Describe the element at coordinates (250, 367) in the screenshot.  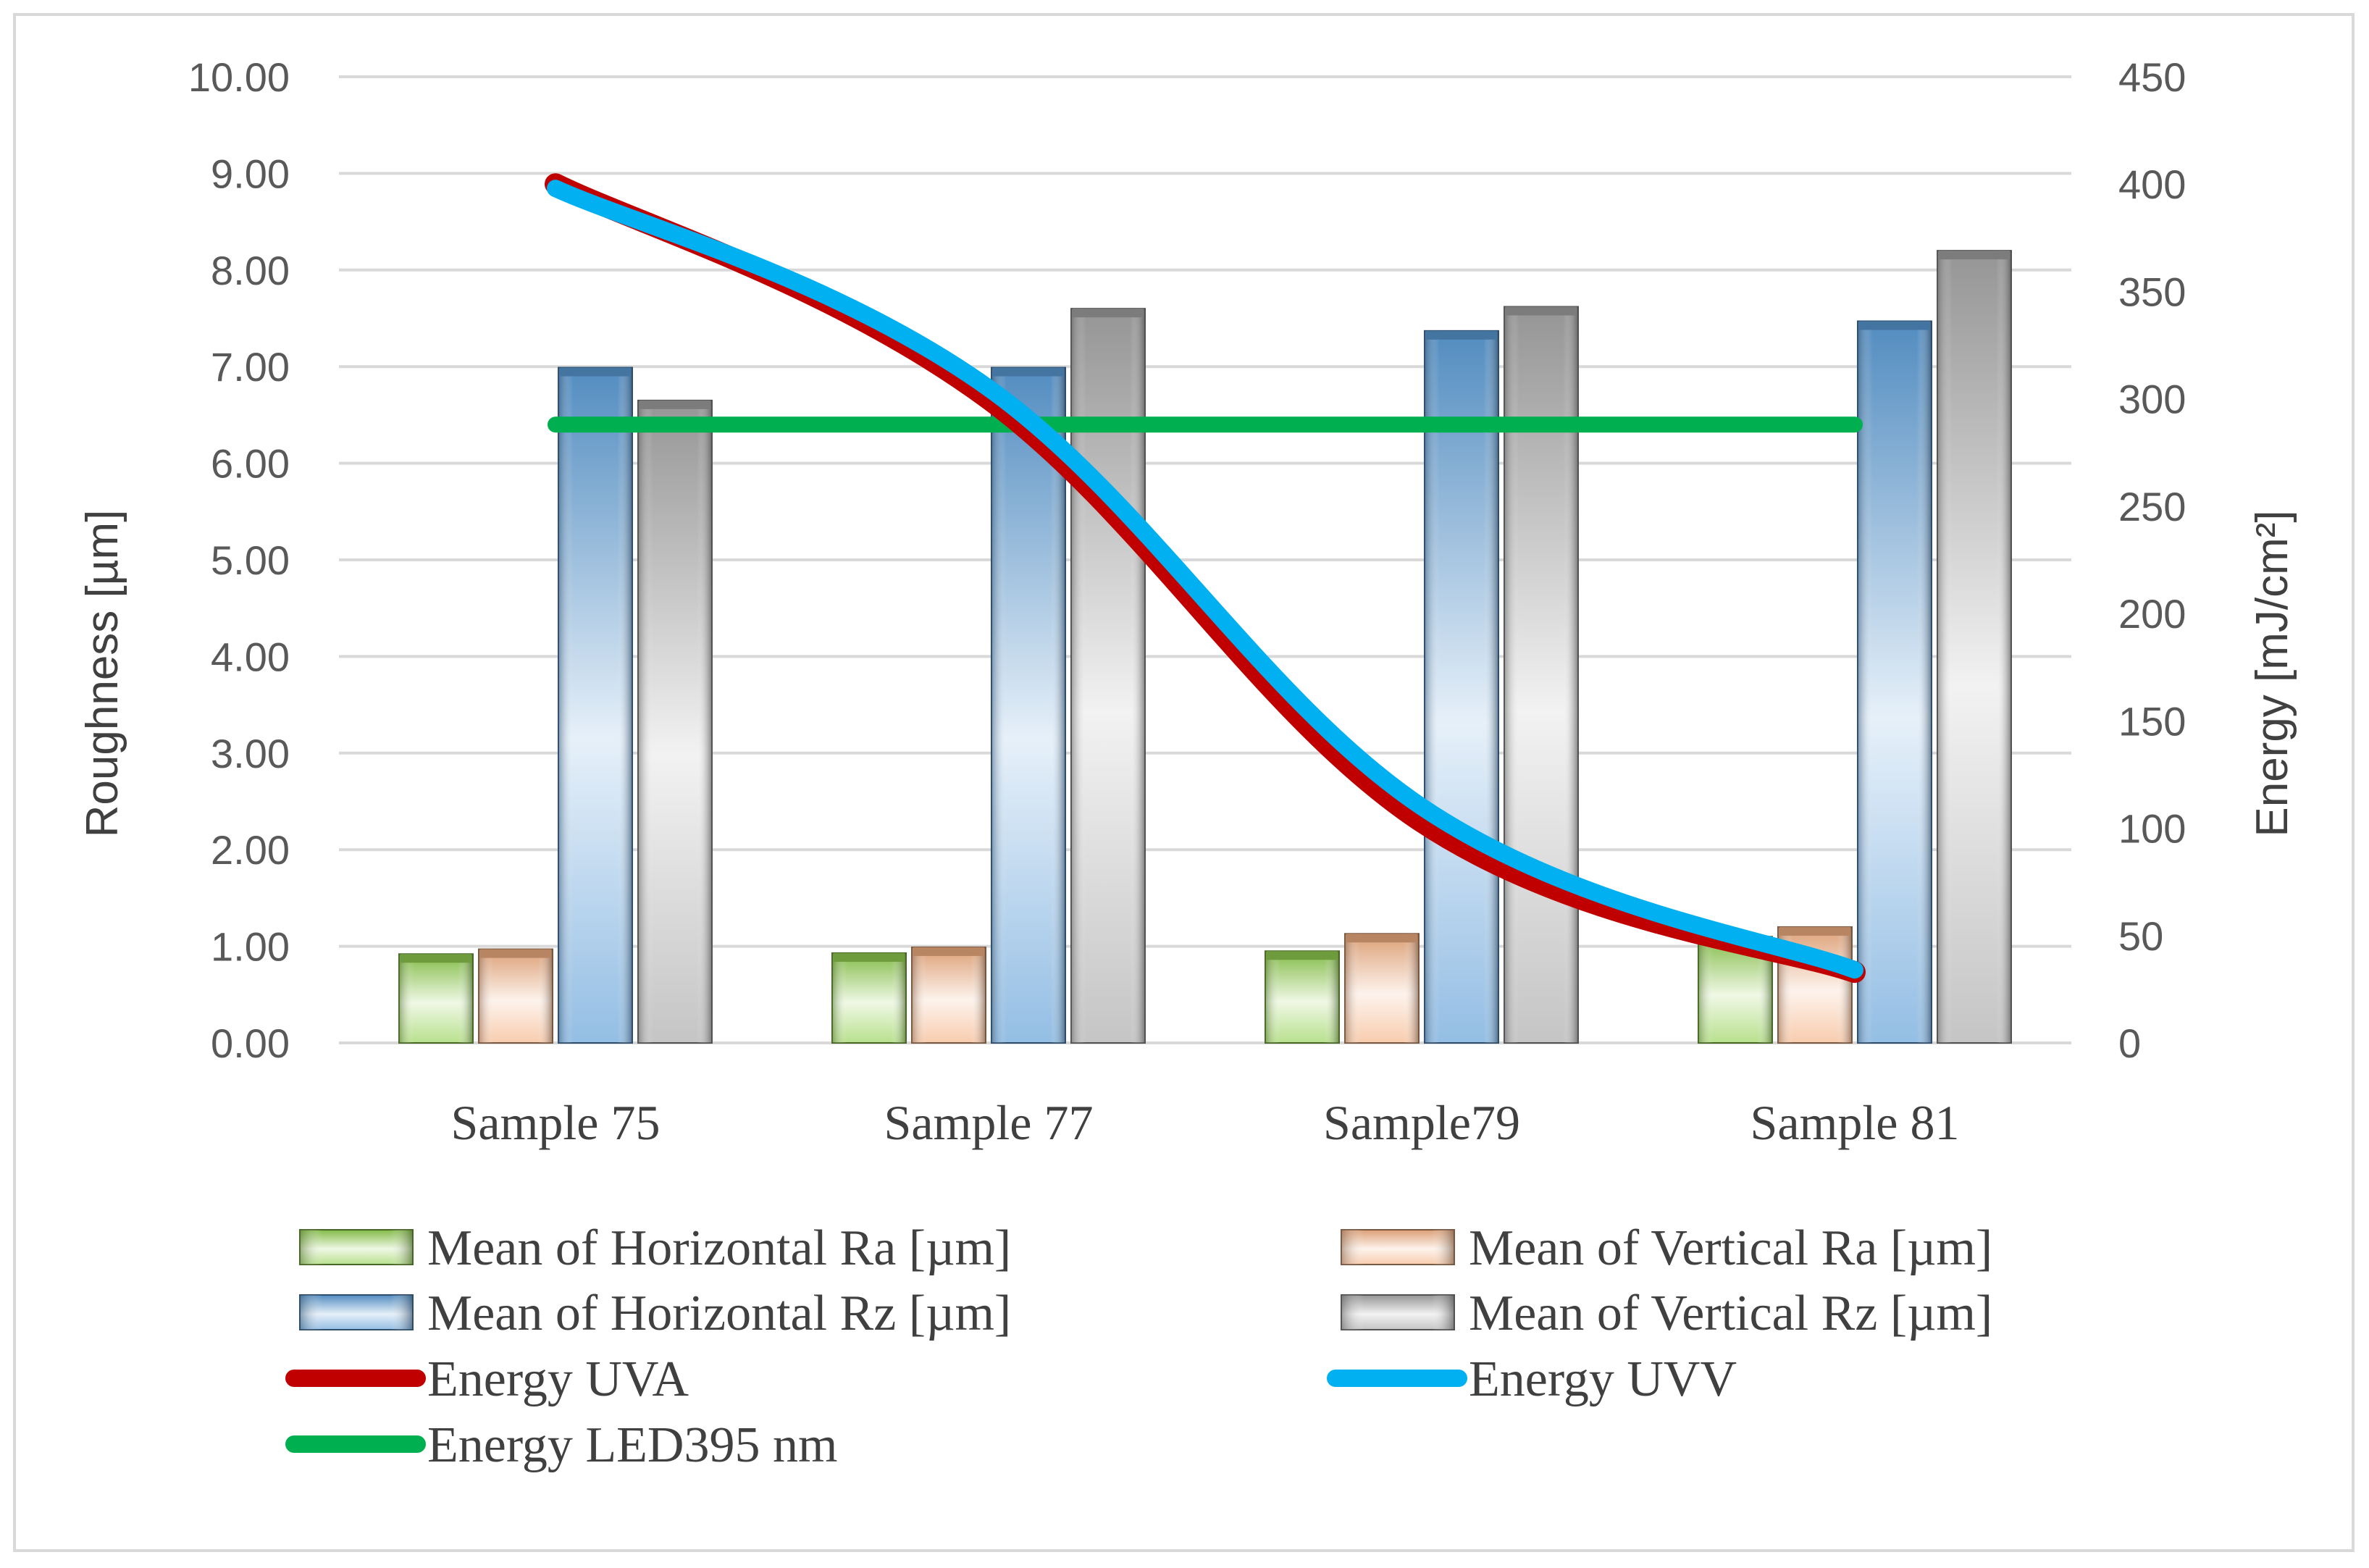
I see `left-tick-label: 7.00` at that location.